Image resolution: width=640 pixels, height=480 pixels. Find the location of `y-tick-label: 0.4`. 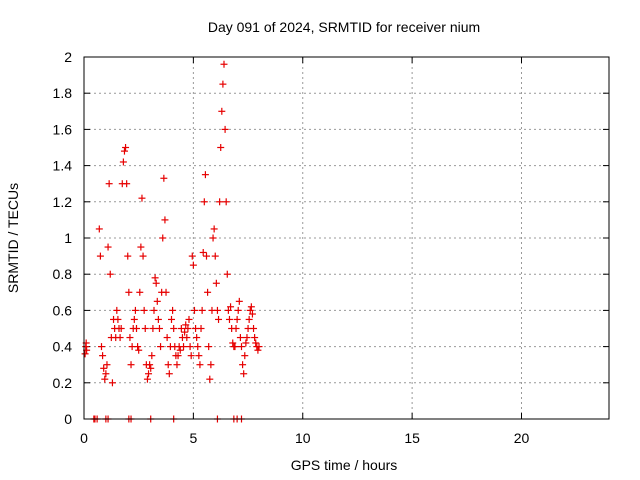

y-tick-label: 0.4 is located at coordinates (63, 347).